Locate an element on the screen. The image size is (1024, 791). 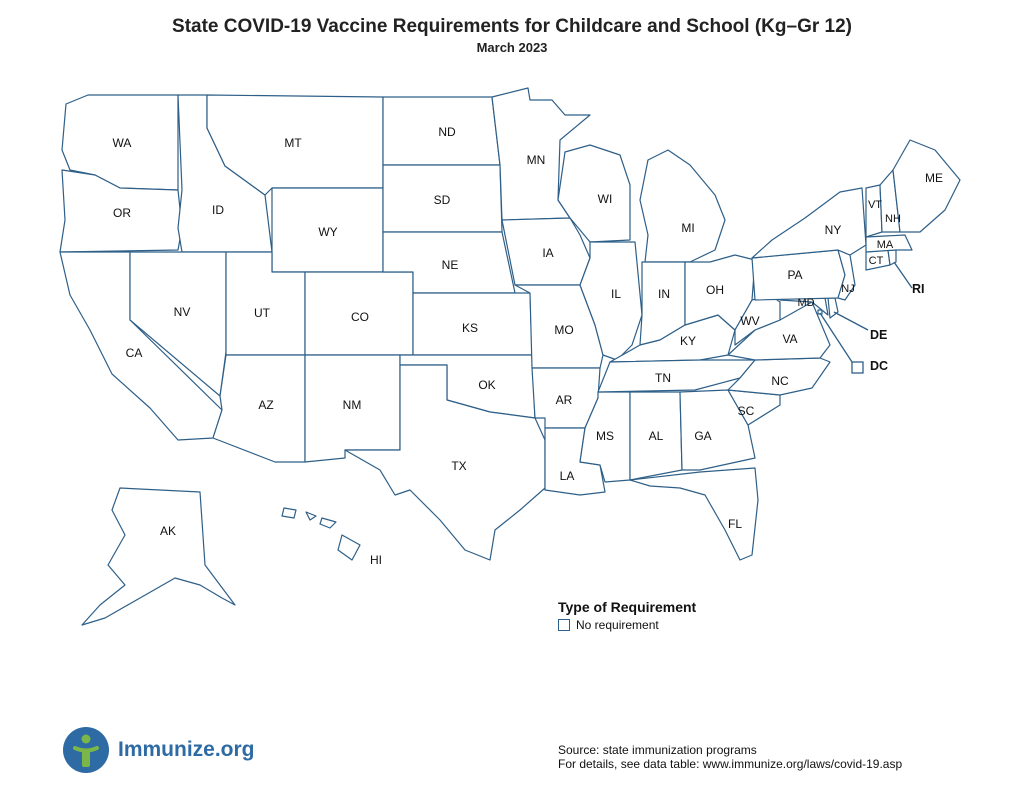
state-label-hi: HI is located at coordinates (376, 560).